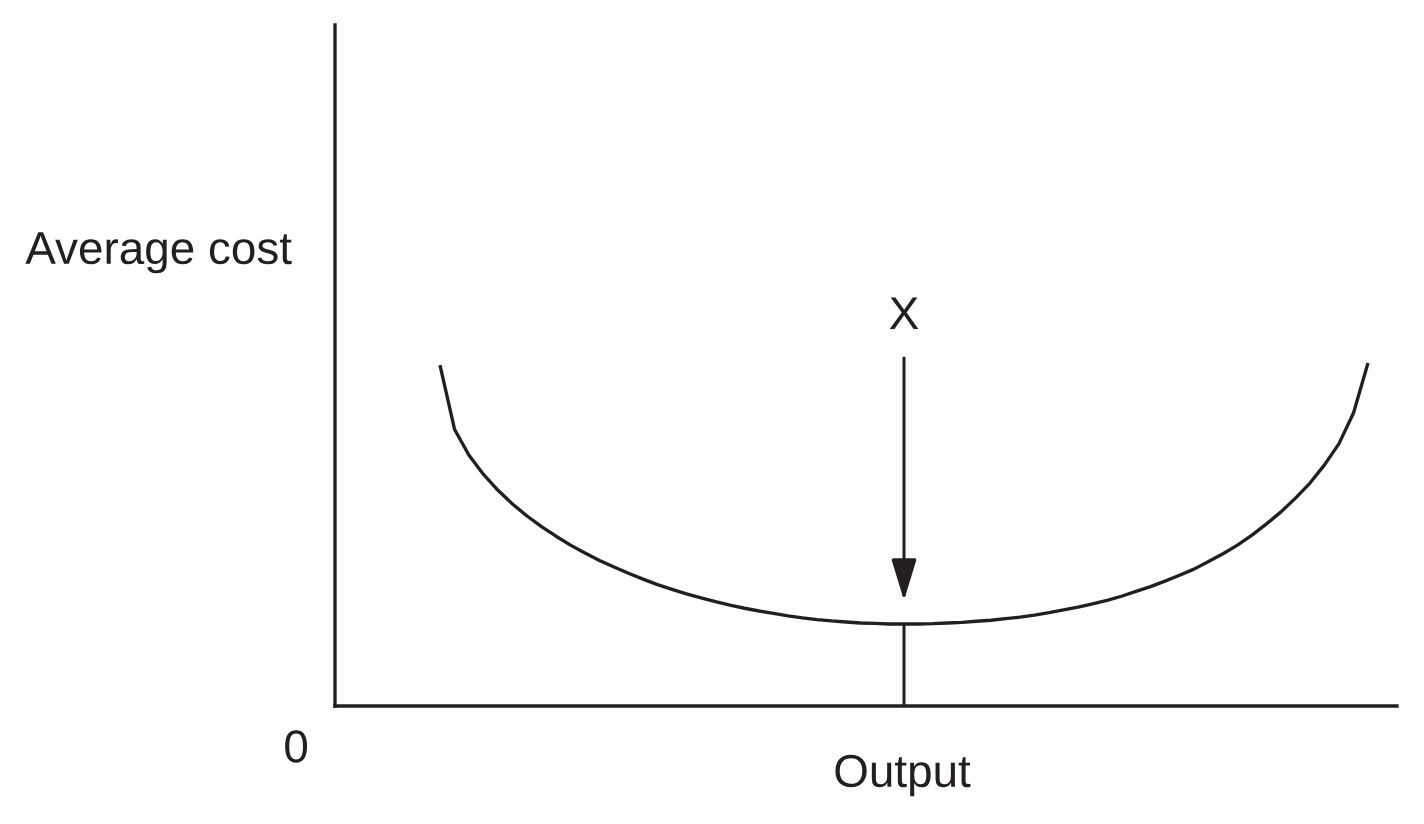 Image resolution: width=1424 pixels, height=824 pixels. I want to click on text: X, so click(904, 313).